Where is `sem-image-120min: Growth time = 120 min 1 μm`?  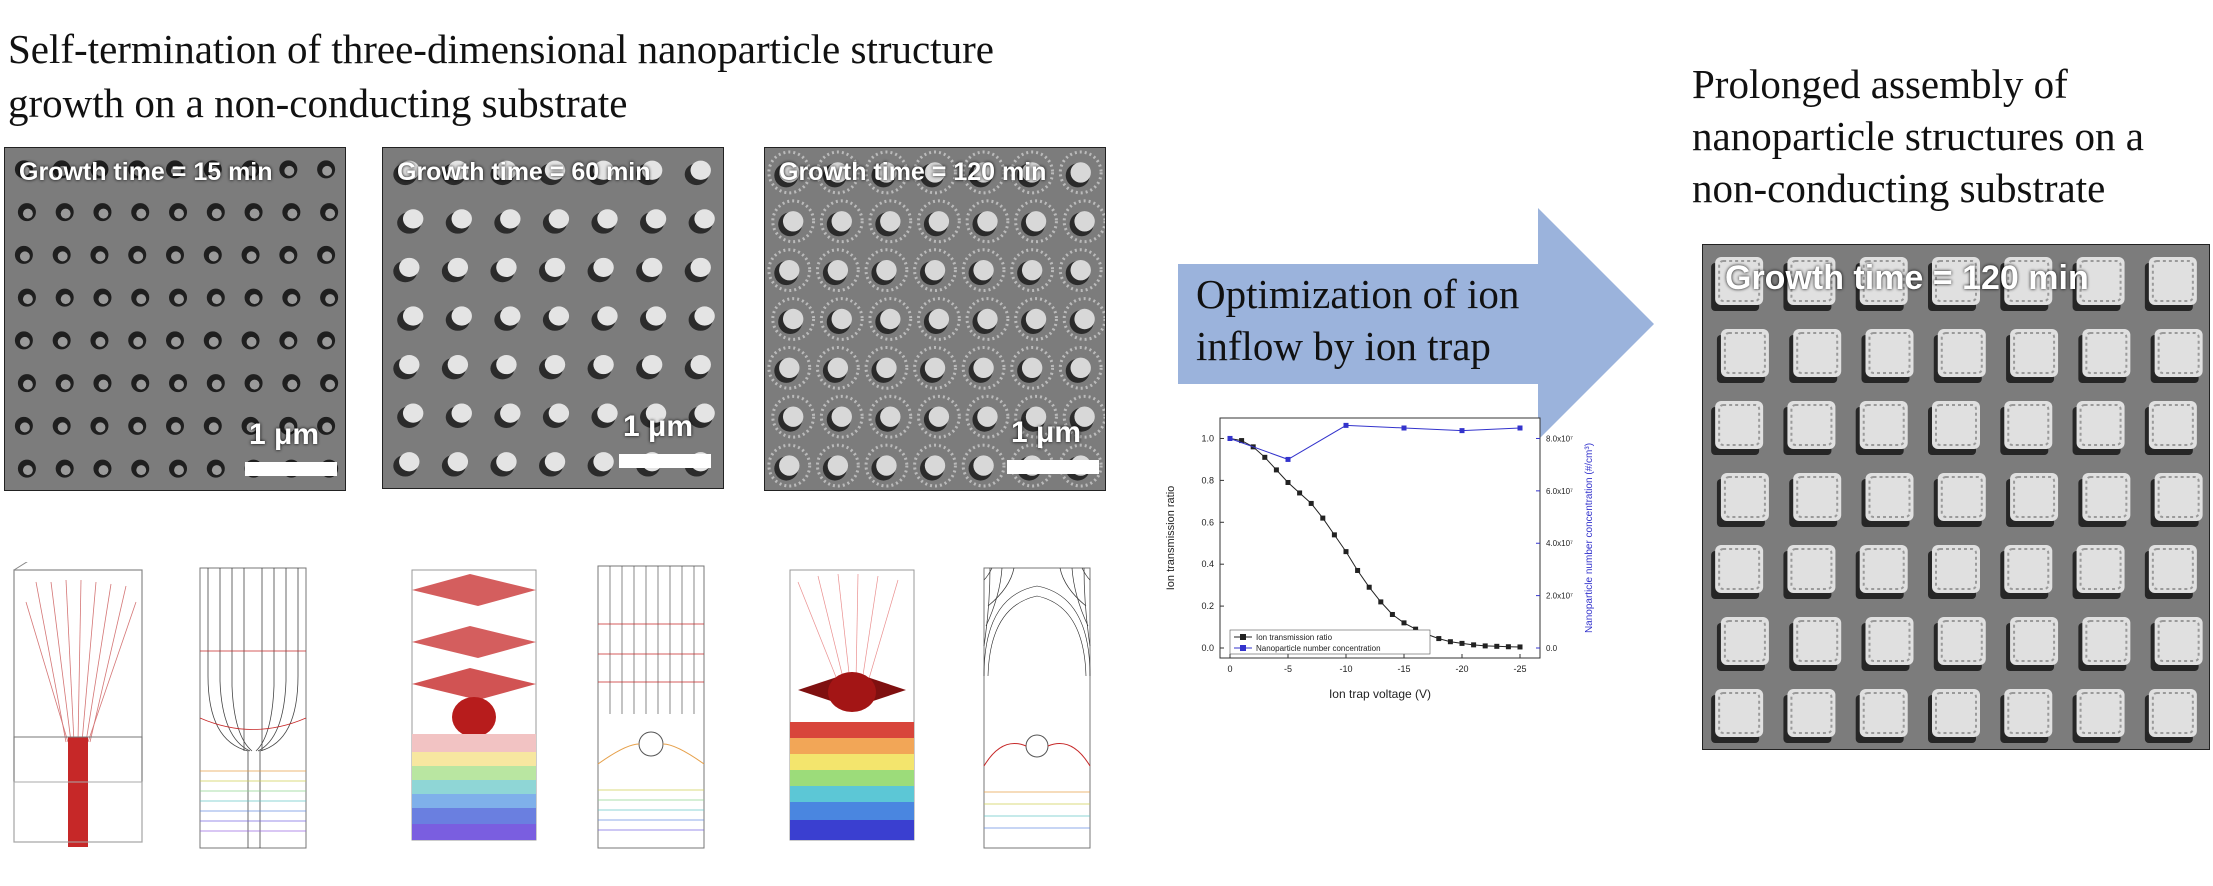
sem-image-120min: Growth time = 120 min 1 μm is located at coordinates (935, 319).